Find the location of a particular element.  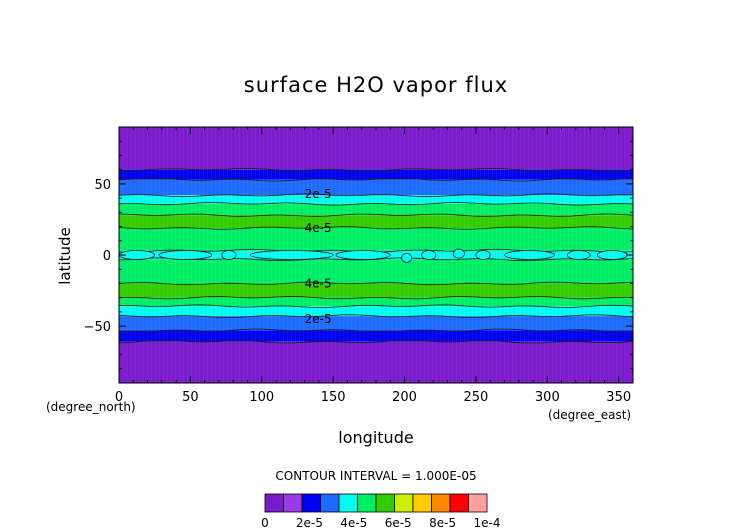

colorbar-tick-label: 8e-5 is located at coordinates (442, 523).